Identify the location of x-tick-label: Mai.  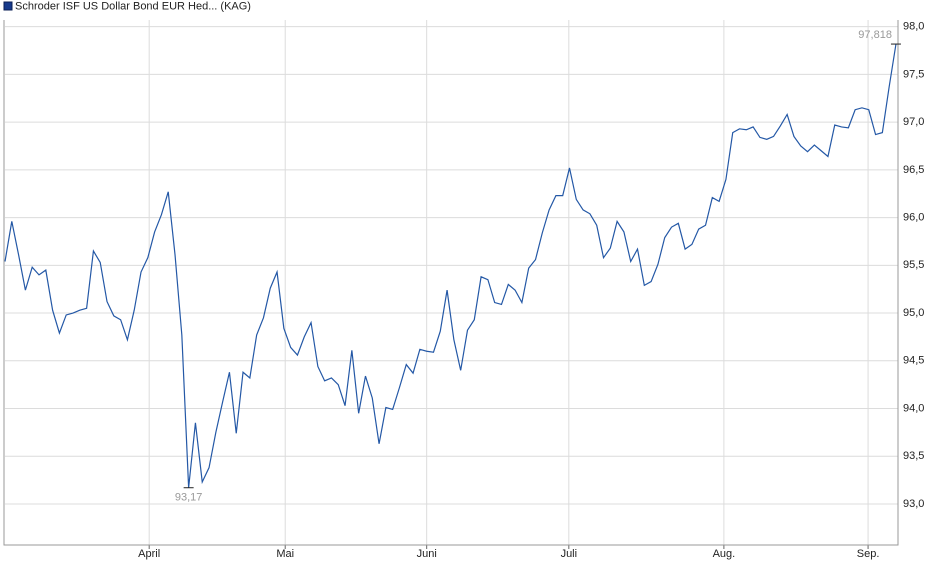
(285, 554).